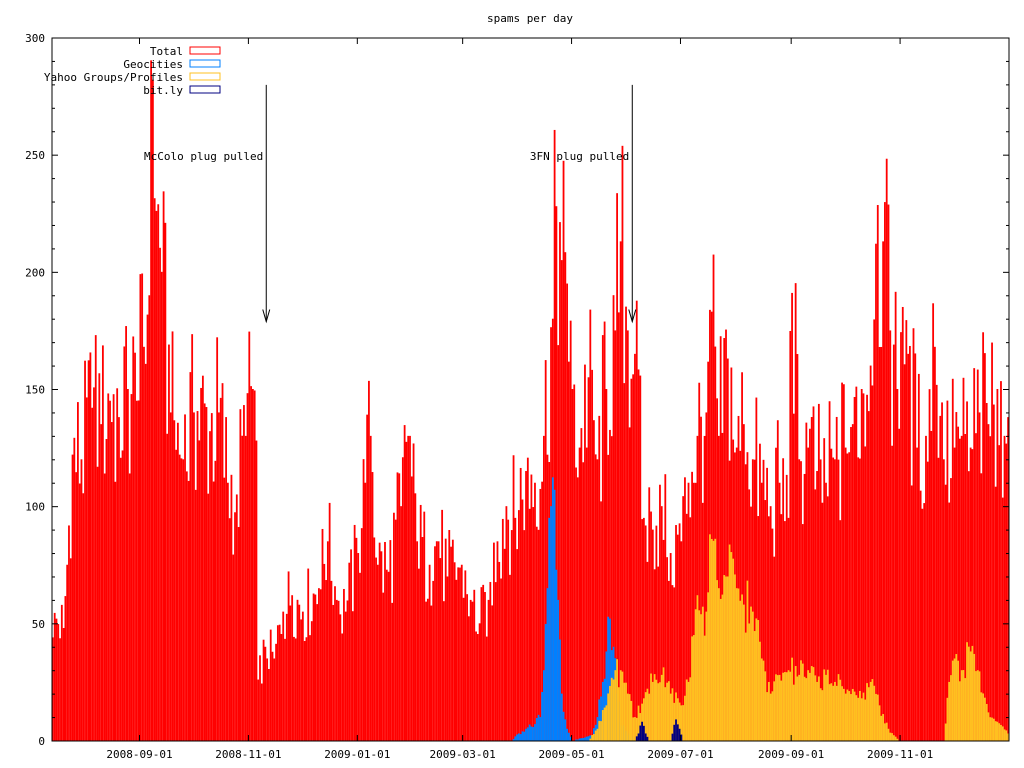  Describe the element at coordinates (647, 739) in the screenshot. I see `bit-ly-bar` at that location.